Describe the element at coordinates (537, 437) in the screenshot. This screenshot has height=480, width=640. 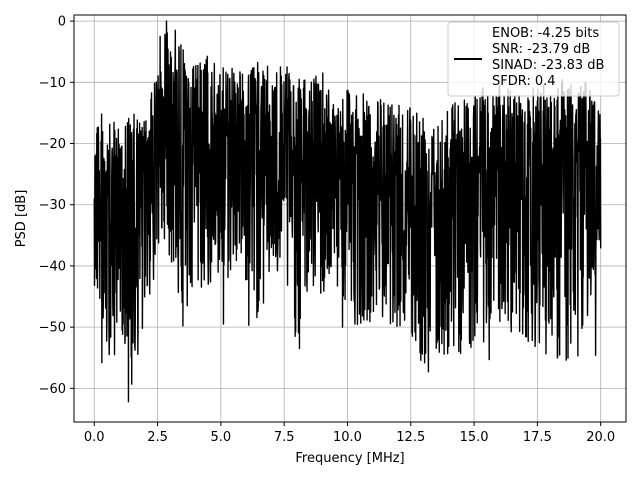
I see `x-tick-label: 17.5` at that location.